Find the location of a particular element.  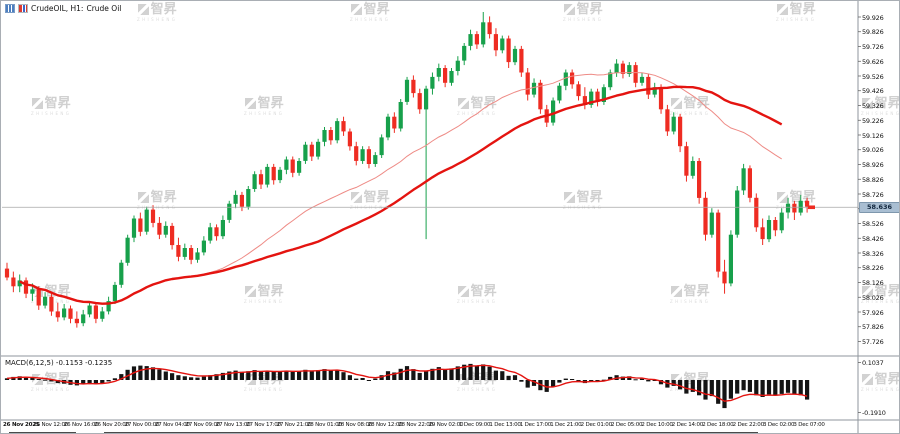

time-tick-label: 26 Nov 16:00 is located at coordinates (81, 425).